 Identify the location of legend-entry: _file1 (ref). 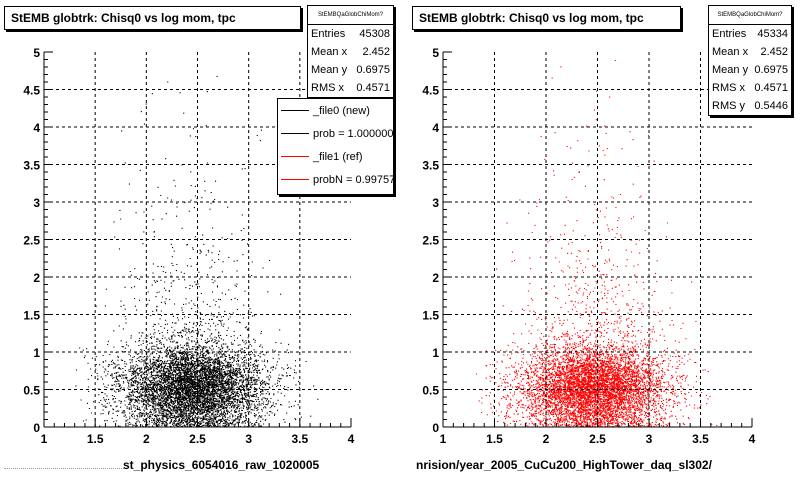
(335, 156).